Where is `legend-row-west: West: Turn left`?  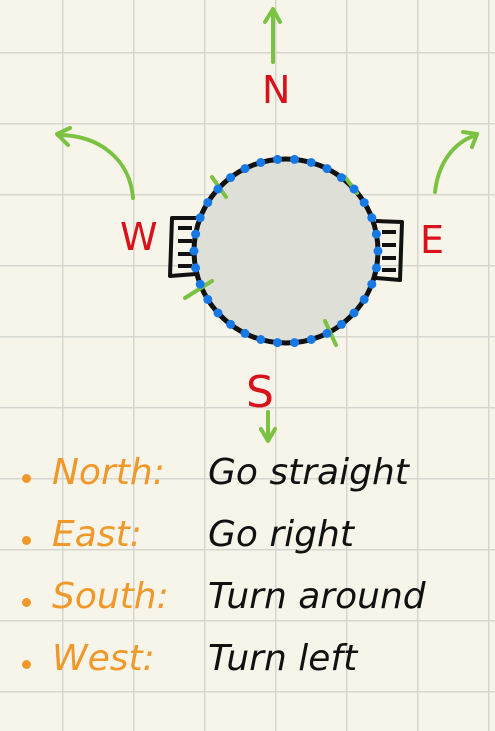
legend-row-west: West: Turn left is located at coordinates (253, 665).